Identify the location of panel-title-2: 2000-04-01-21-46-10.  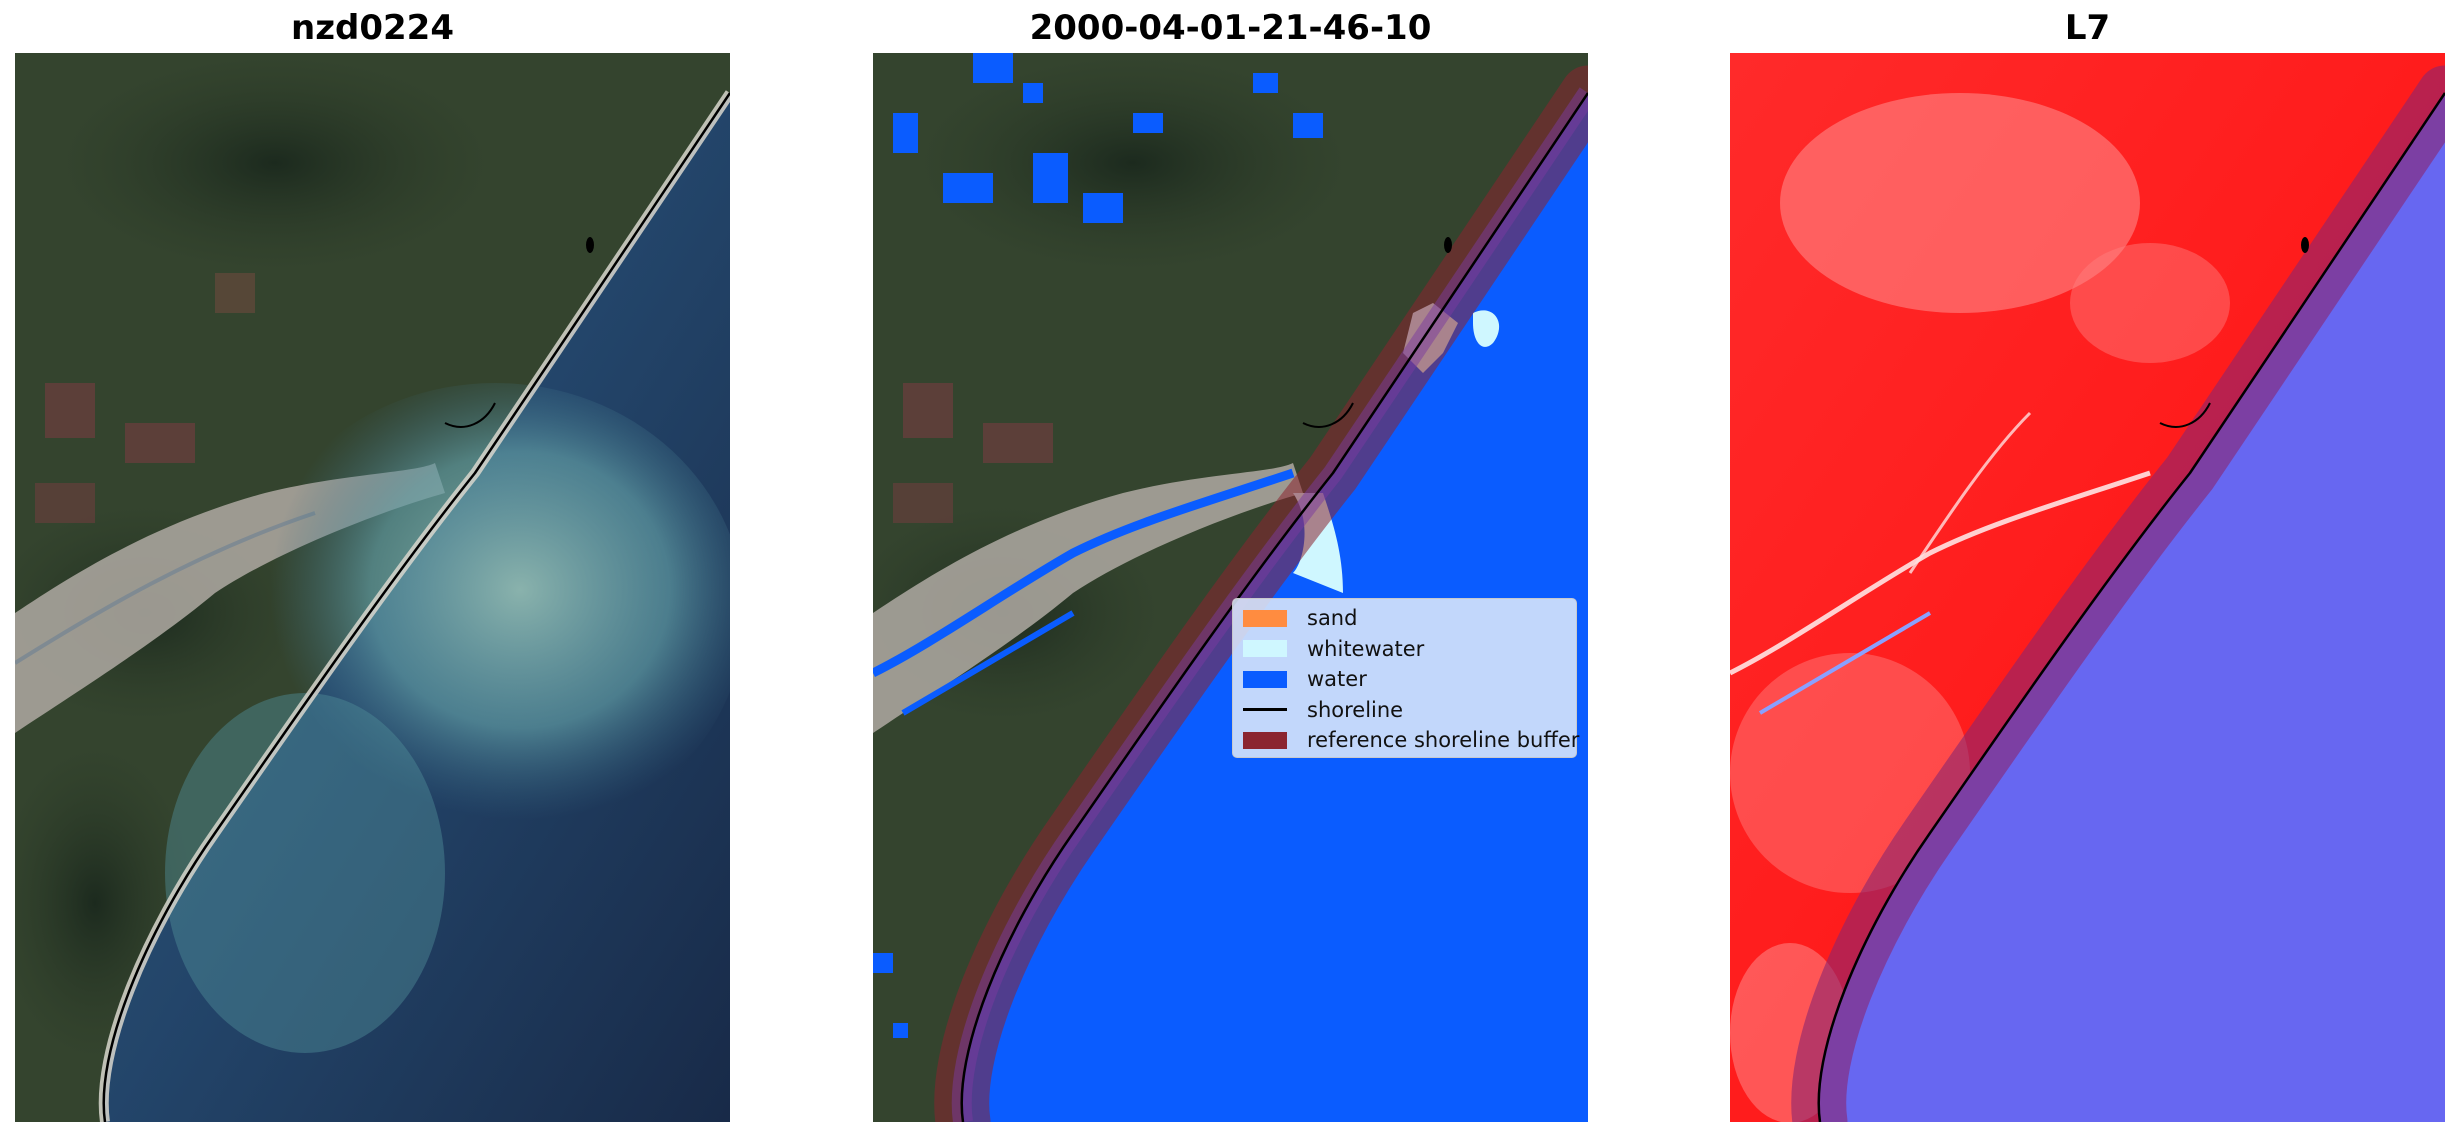
(1230, 28).